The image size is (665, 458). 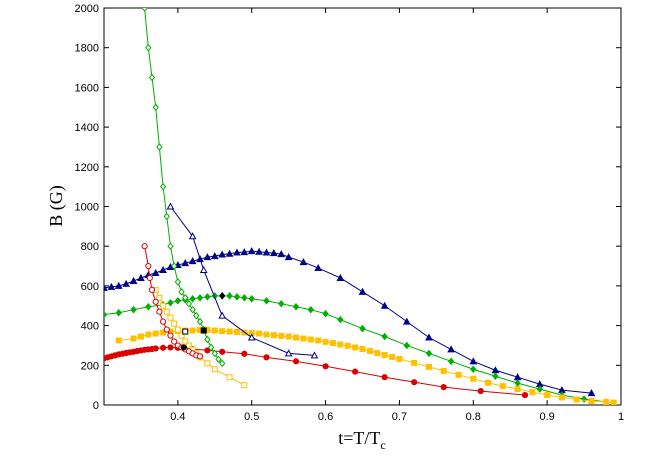 I want to click on y-tick-label: 1400, so click(x=87, y=128).